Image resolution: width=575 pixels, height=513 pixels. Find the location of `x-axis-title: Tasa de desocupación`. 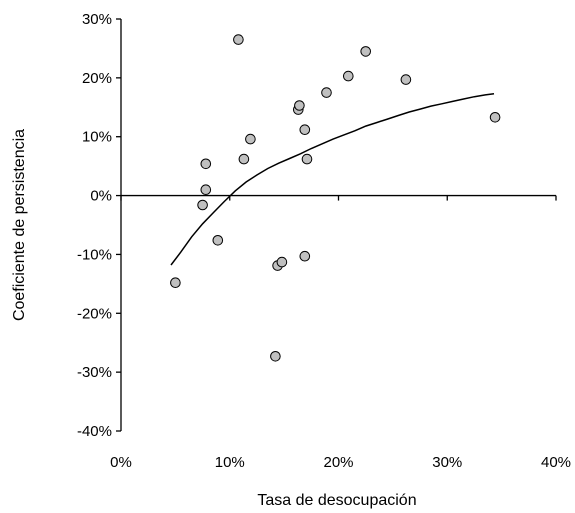

x-axis-title: Tasa de desocupación is located at coordinates (336, 500).